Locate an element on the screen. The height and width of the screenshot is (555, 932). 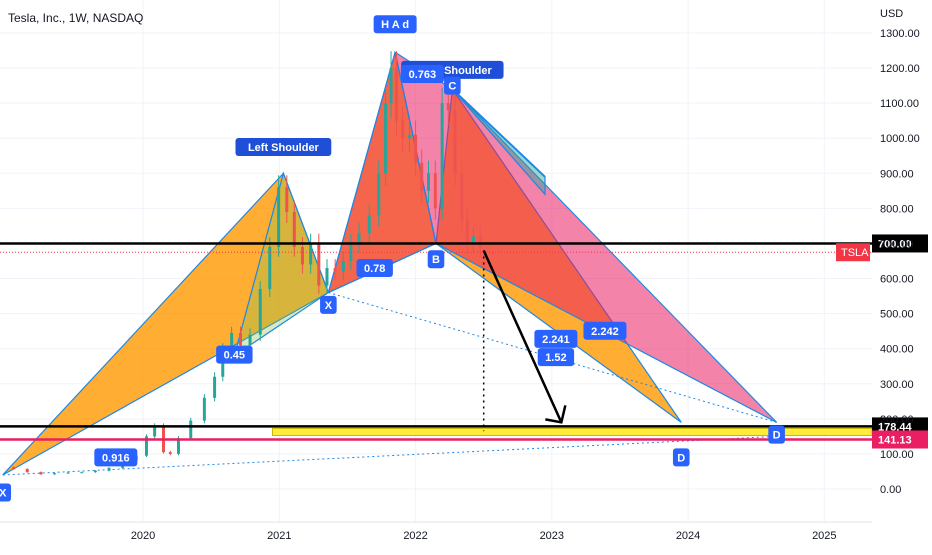
x-tick-label: 2023 is located at coordinates (552, 536).